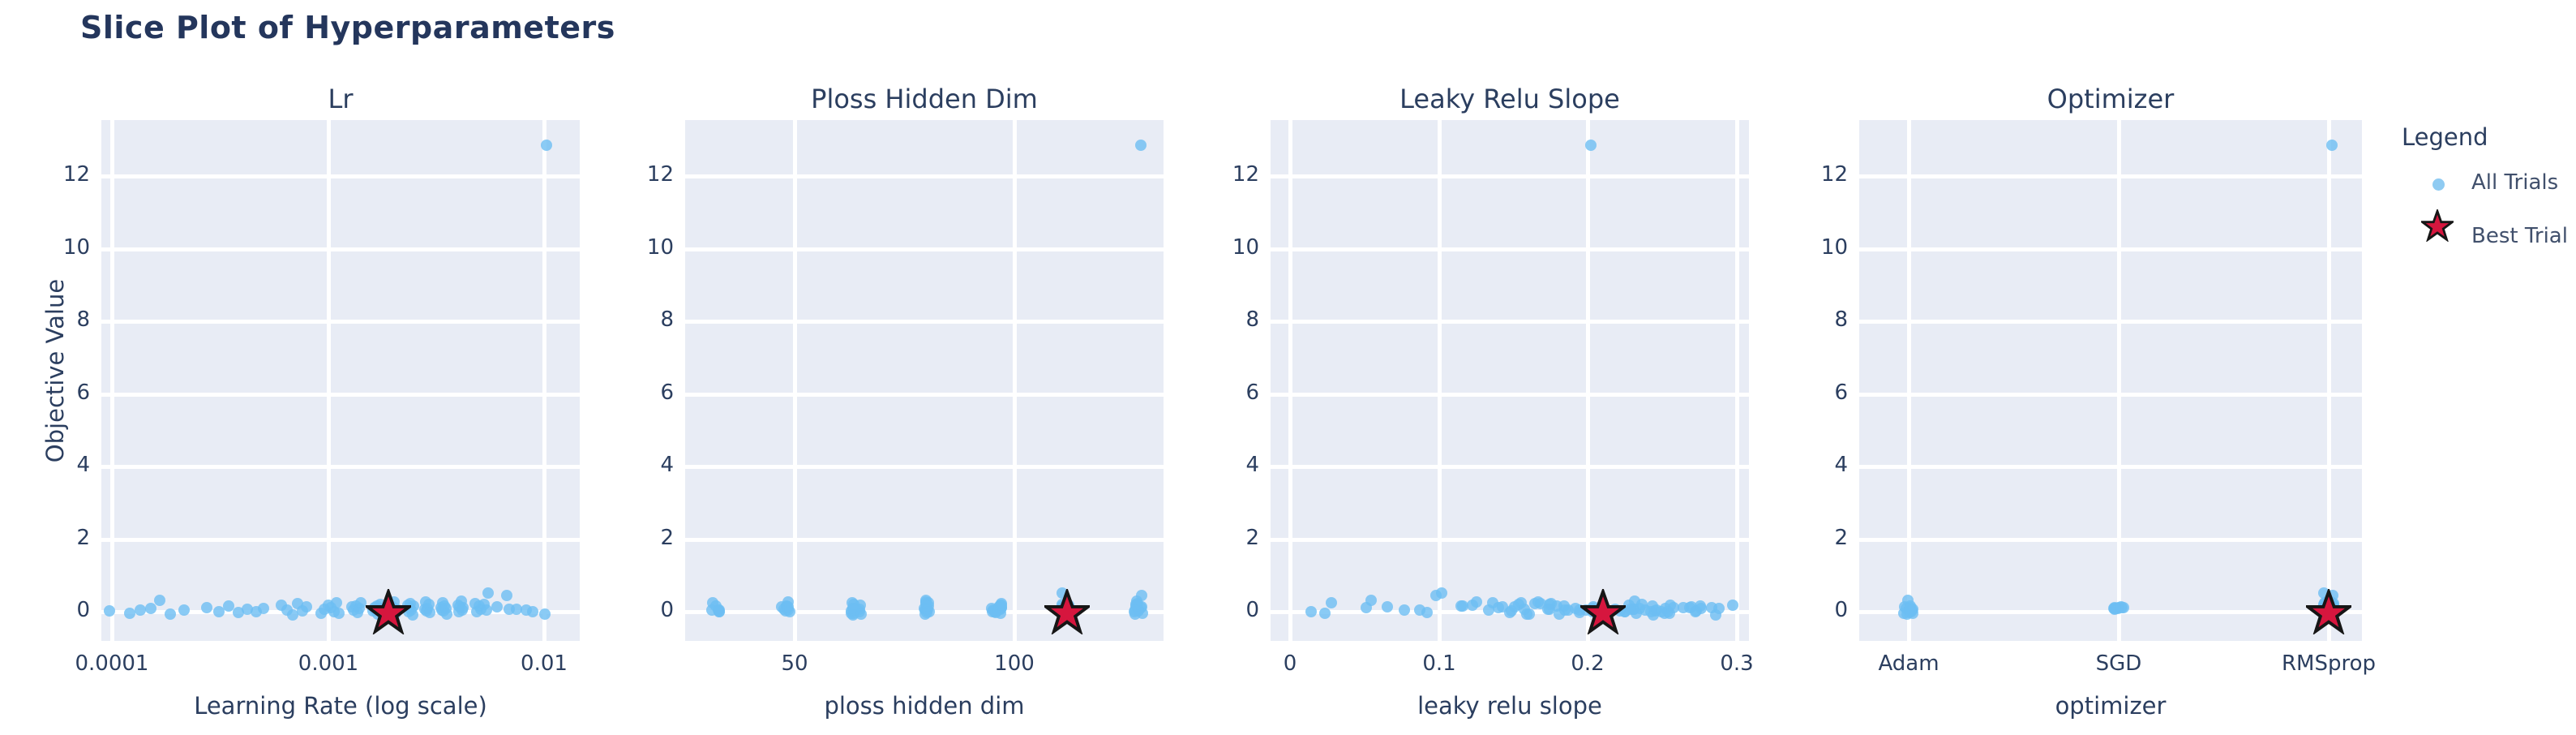  Describe the element at coordinates (2329, 663) in the screenshot. I see `x-tick-label: RMSprop` at that location.